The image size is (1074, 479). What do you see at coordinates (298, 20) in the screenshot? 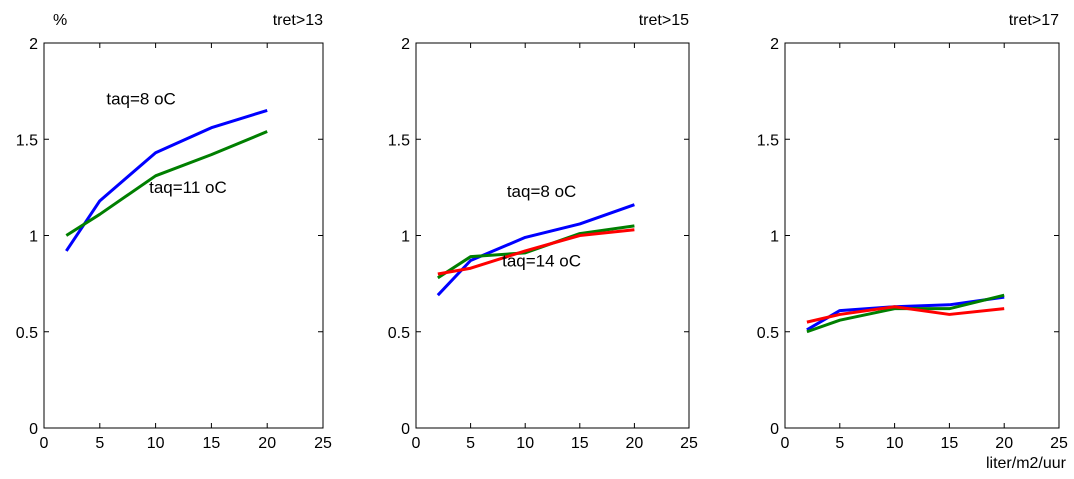
I see `chart-title: tret>13` at bounding box center [298, 20].